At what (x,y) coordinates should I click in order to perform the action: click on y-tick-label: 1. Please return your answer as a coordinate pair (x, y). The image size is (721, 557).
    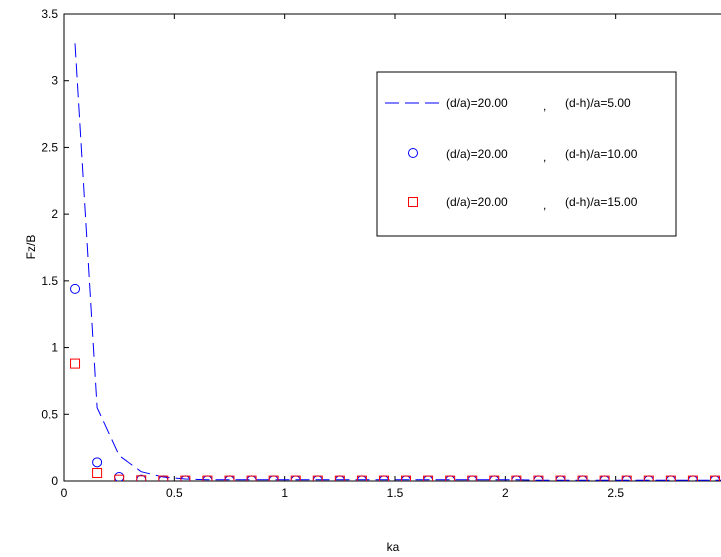
    Looking at the image, I should click on (54, 348).